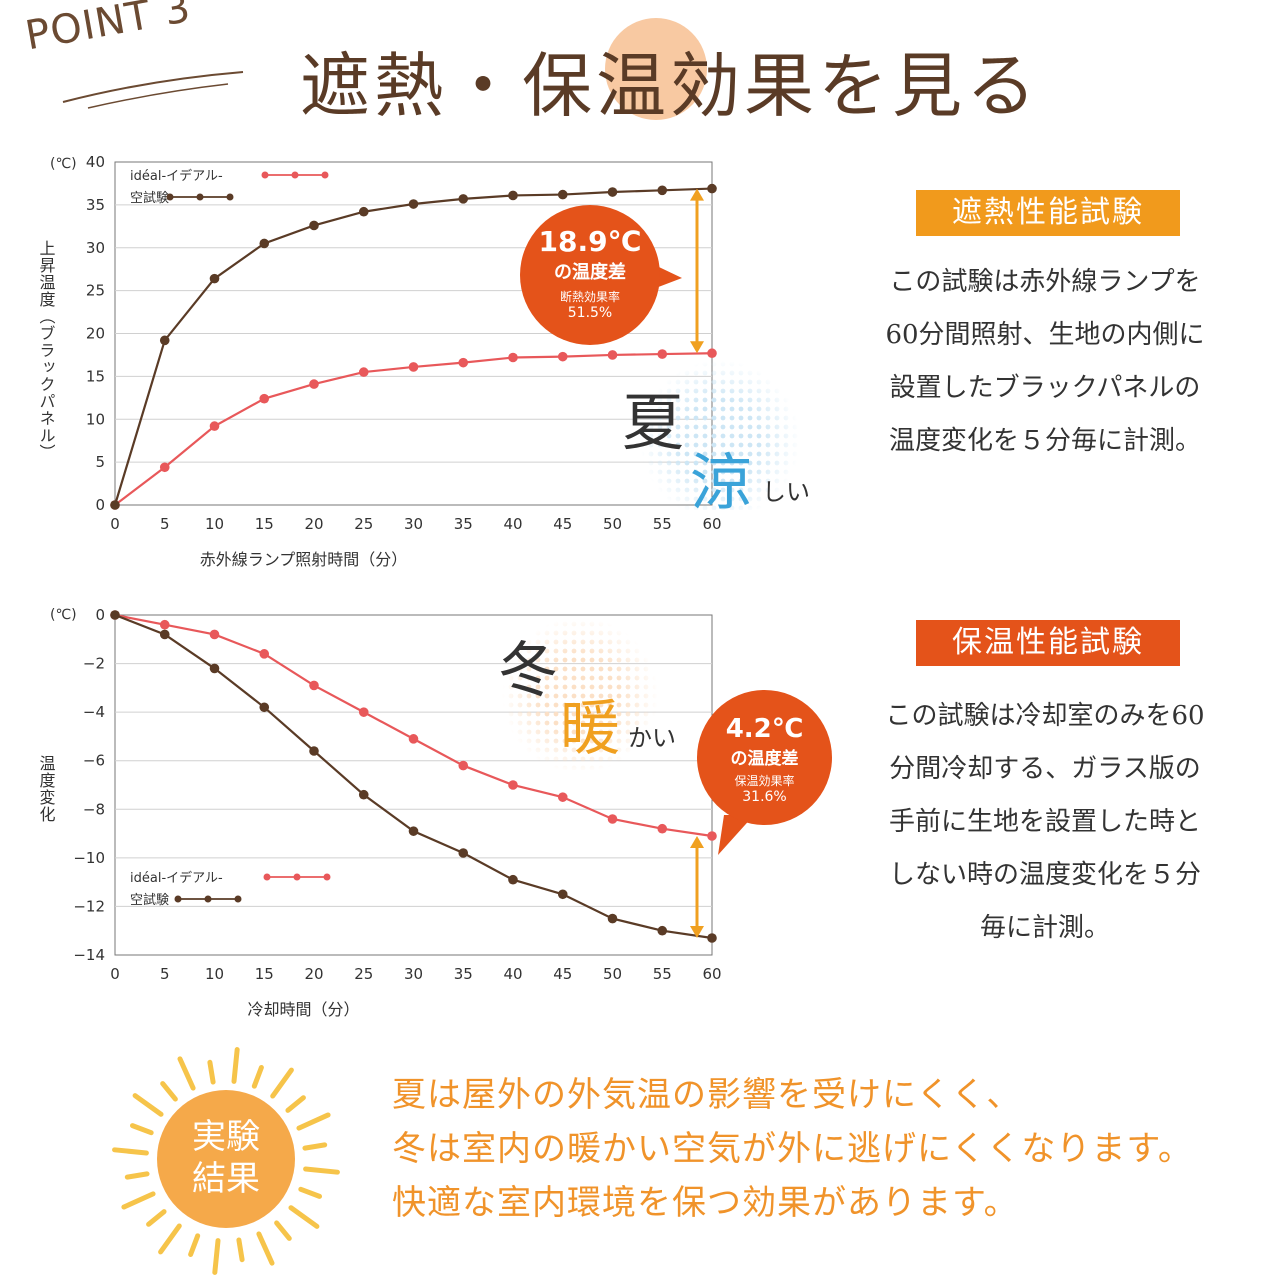  Describe the element at coordinates (1045, 388) in the screenshot. I see `heat-desc-line: 設置したブラックパネルの` at that location.